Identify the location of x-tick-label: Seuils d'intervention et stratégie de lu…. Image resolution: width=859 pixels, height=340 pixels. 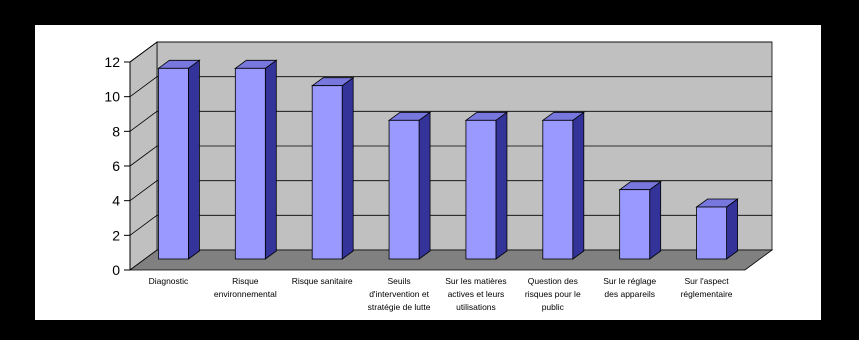
(399, 294).